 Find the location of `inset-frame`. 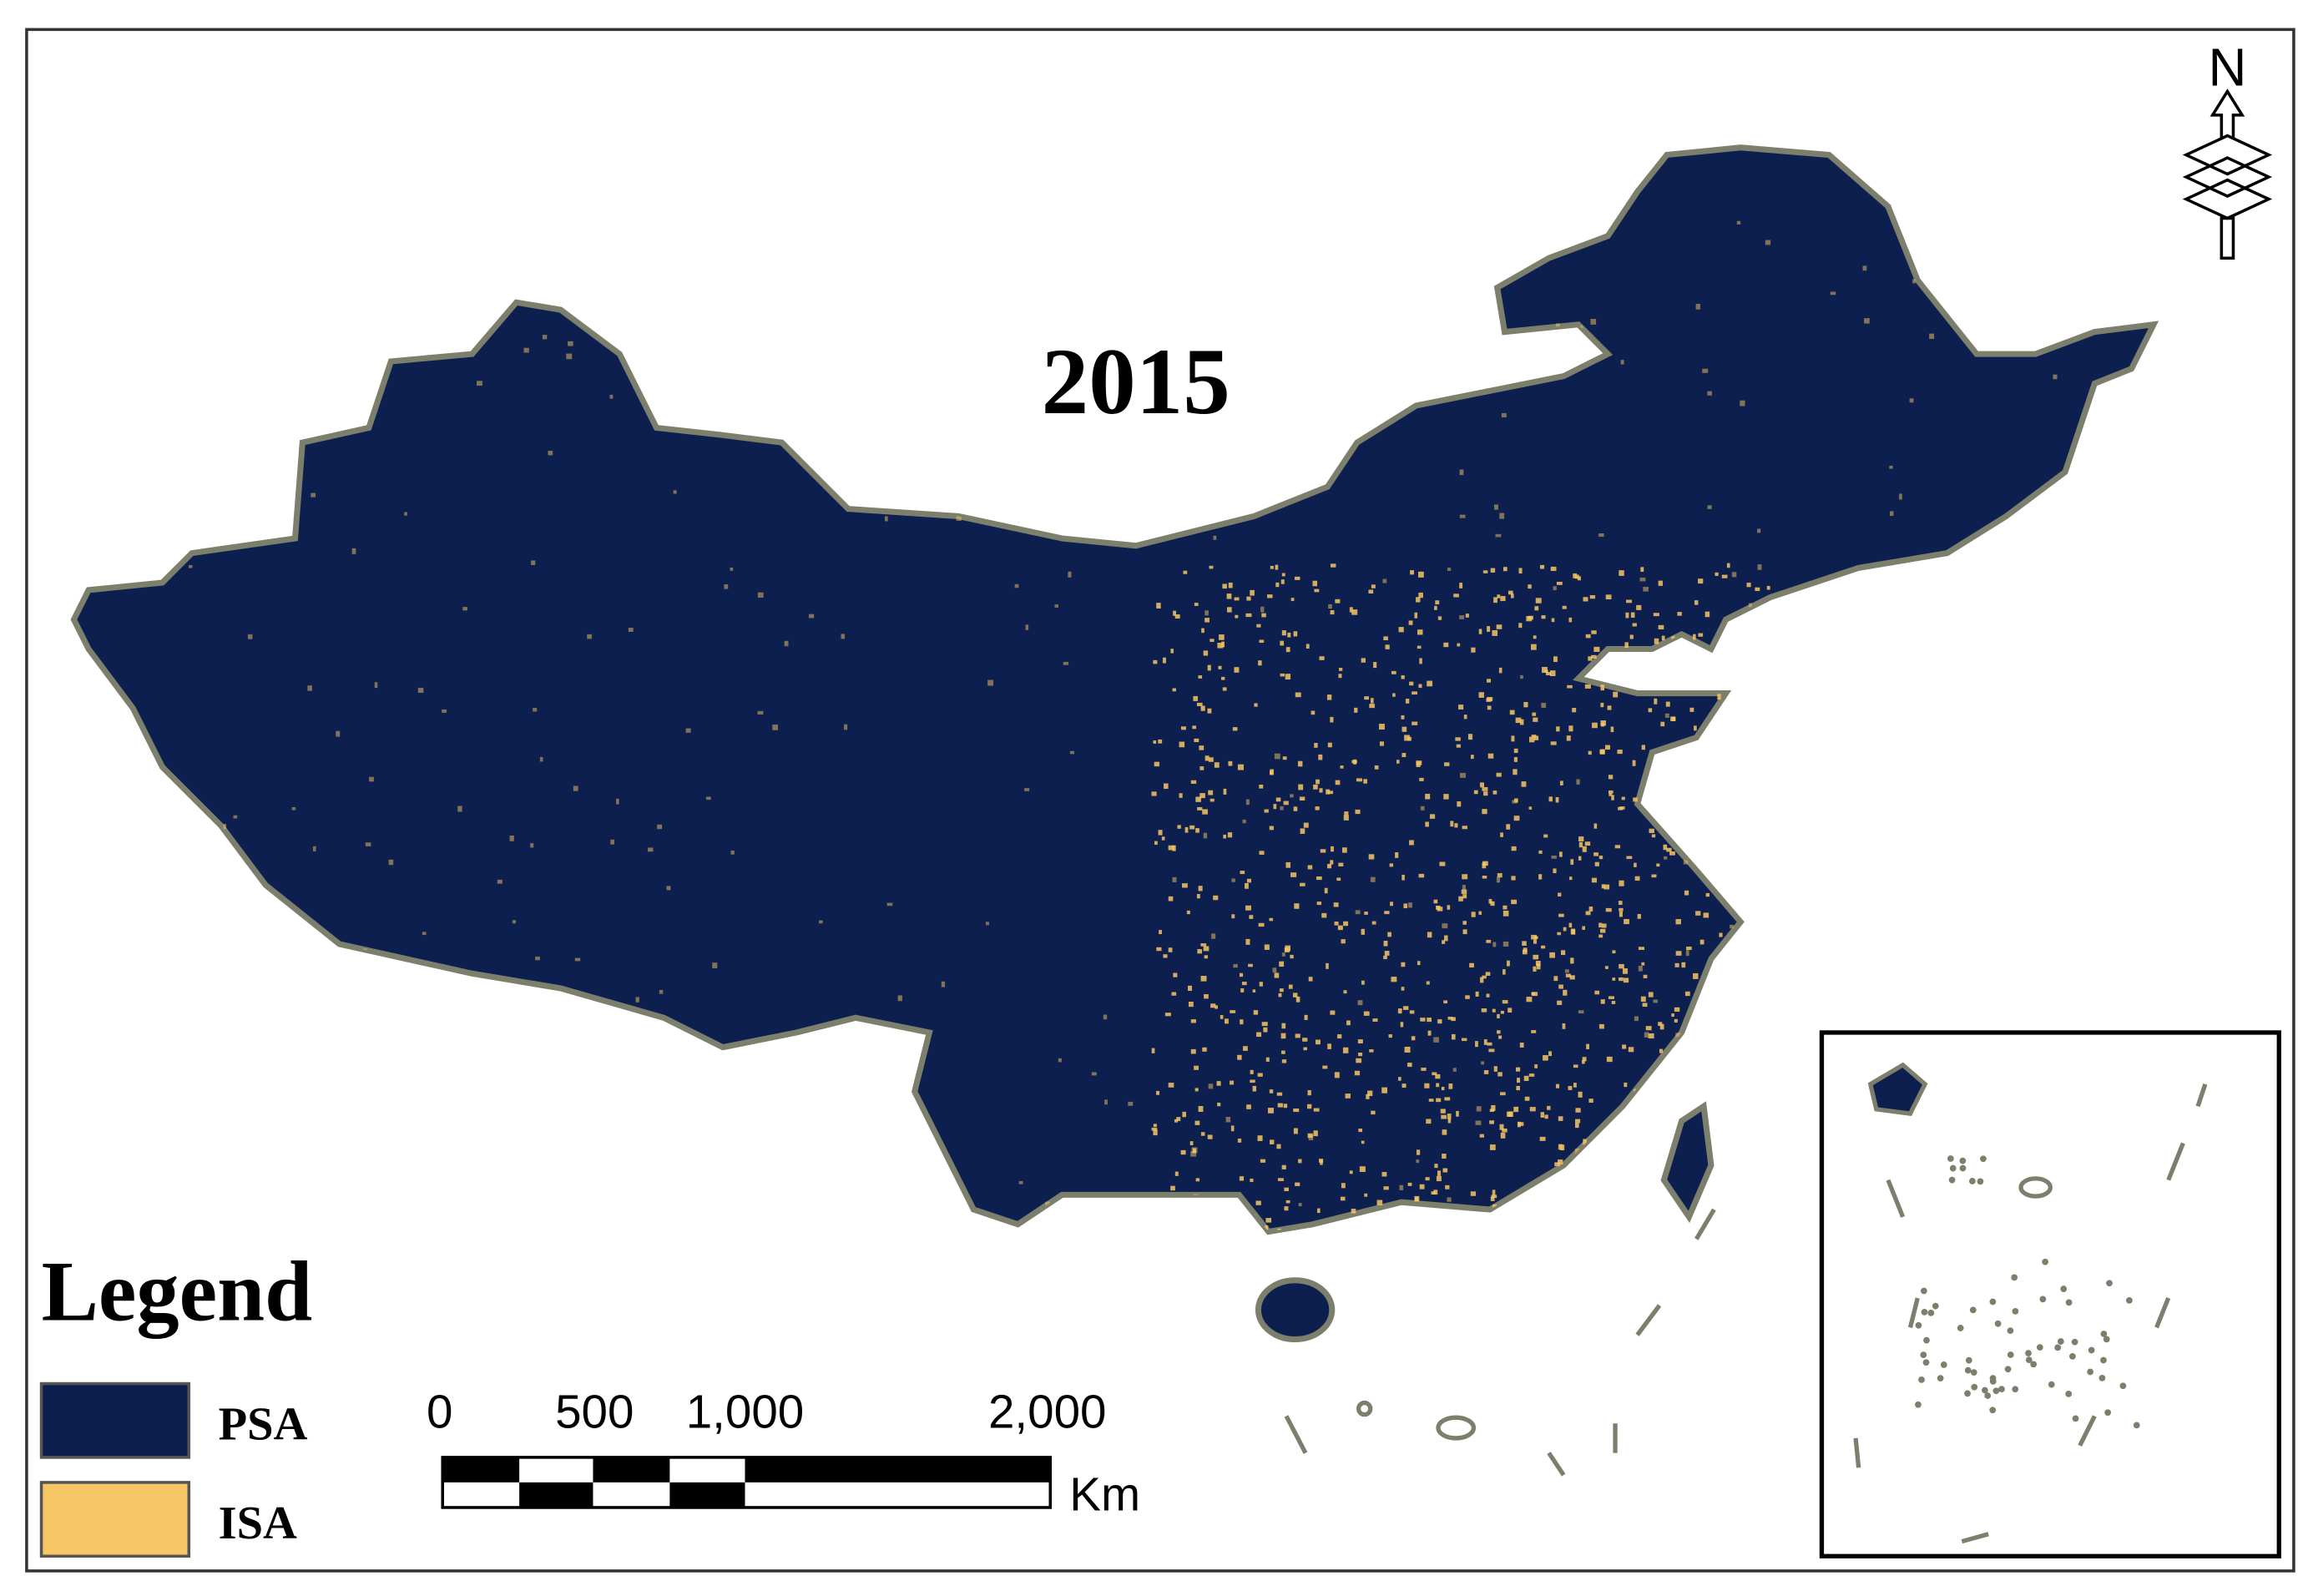

inset-frame is located at coordinates (2050, 1294).